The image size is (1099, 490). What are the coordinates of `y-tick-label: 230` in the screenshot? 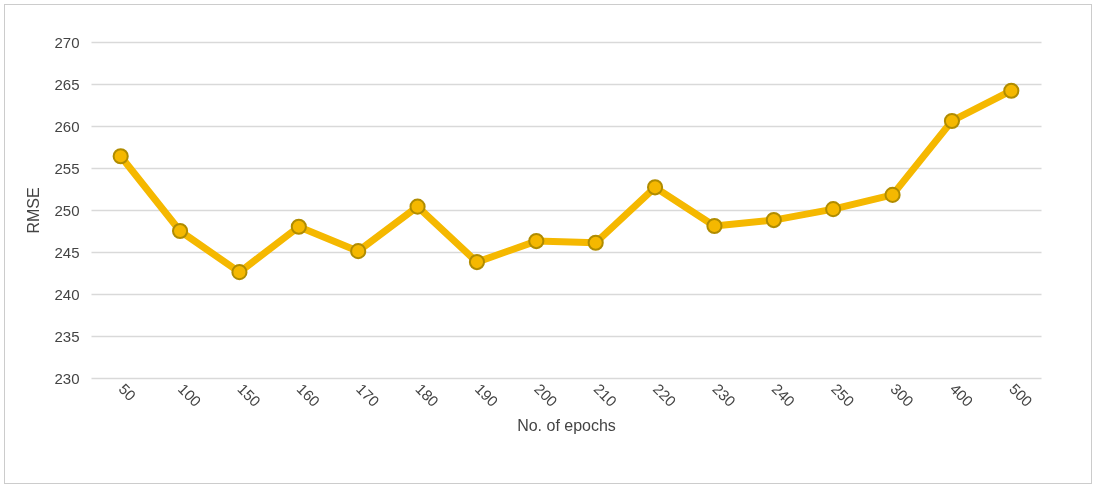 It's located at (67, 378).